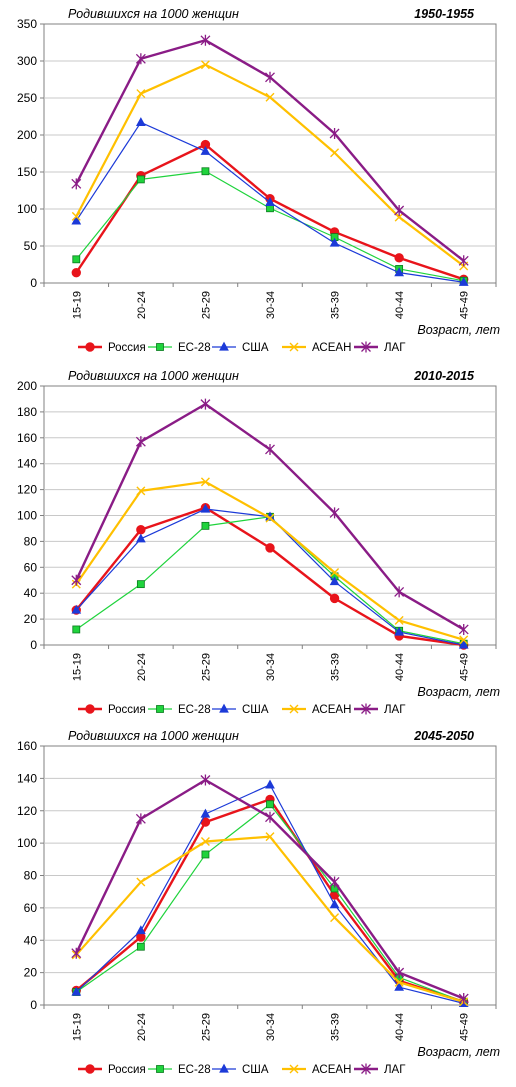 Image resolution: width=516 pixels, height=1087 pixels. Describe the element at coordinates (444, 376) in the screenshot. I see `chart-title: 2010-2015` at that location.